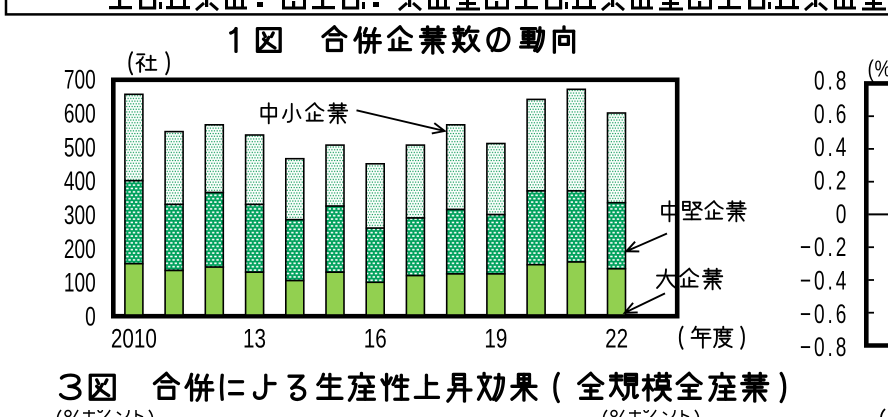 The height and width of the screenshot is (417, 888). What do you see at coordinates (495, 339) in the screenshot?
I see `svg-text: 19` at bounding box center [495, 339].